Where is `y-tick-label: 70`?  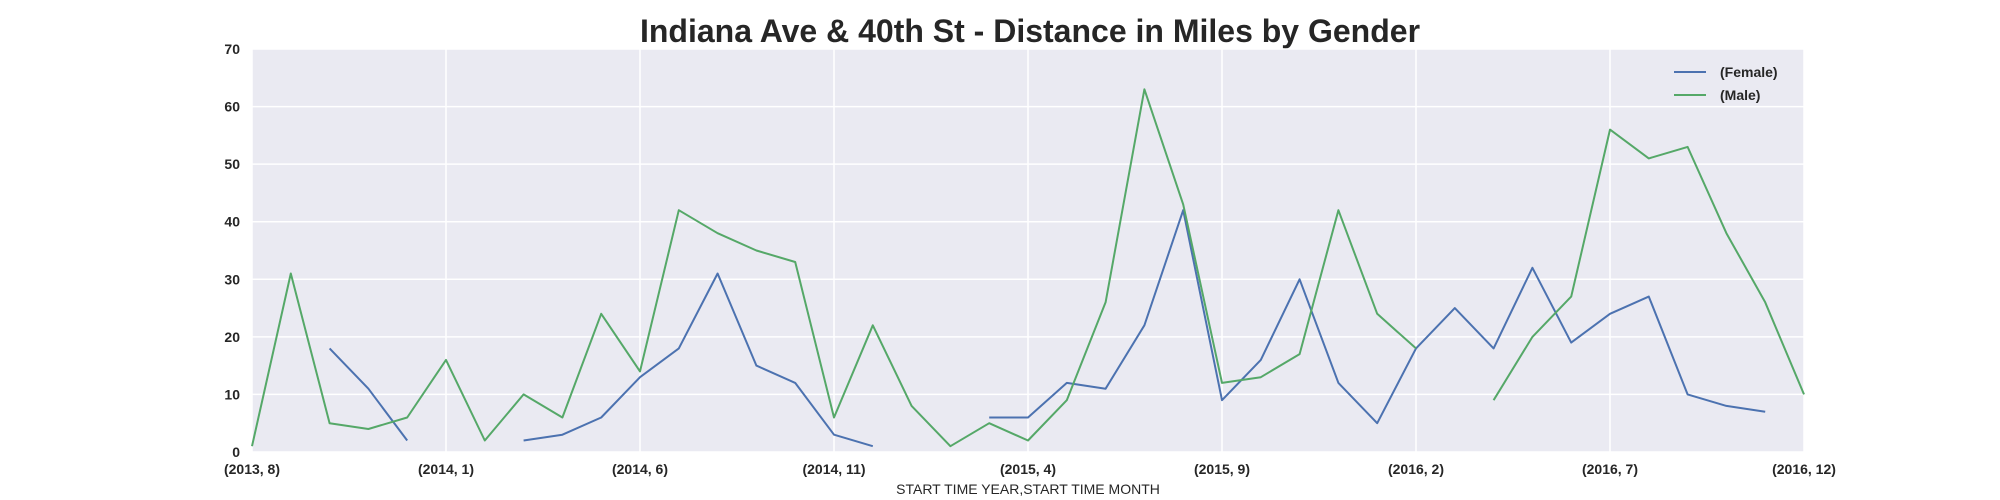 y-tick-label: 70 is located at coordinates (232, 49).